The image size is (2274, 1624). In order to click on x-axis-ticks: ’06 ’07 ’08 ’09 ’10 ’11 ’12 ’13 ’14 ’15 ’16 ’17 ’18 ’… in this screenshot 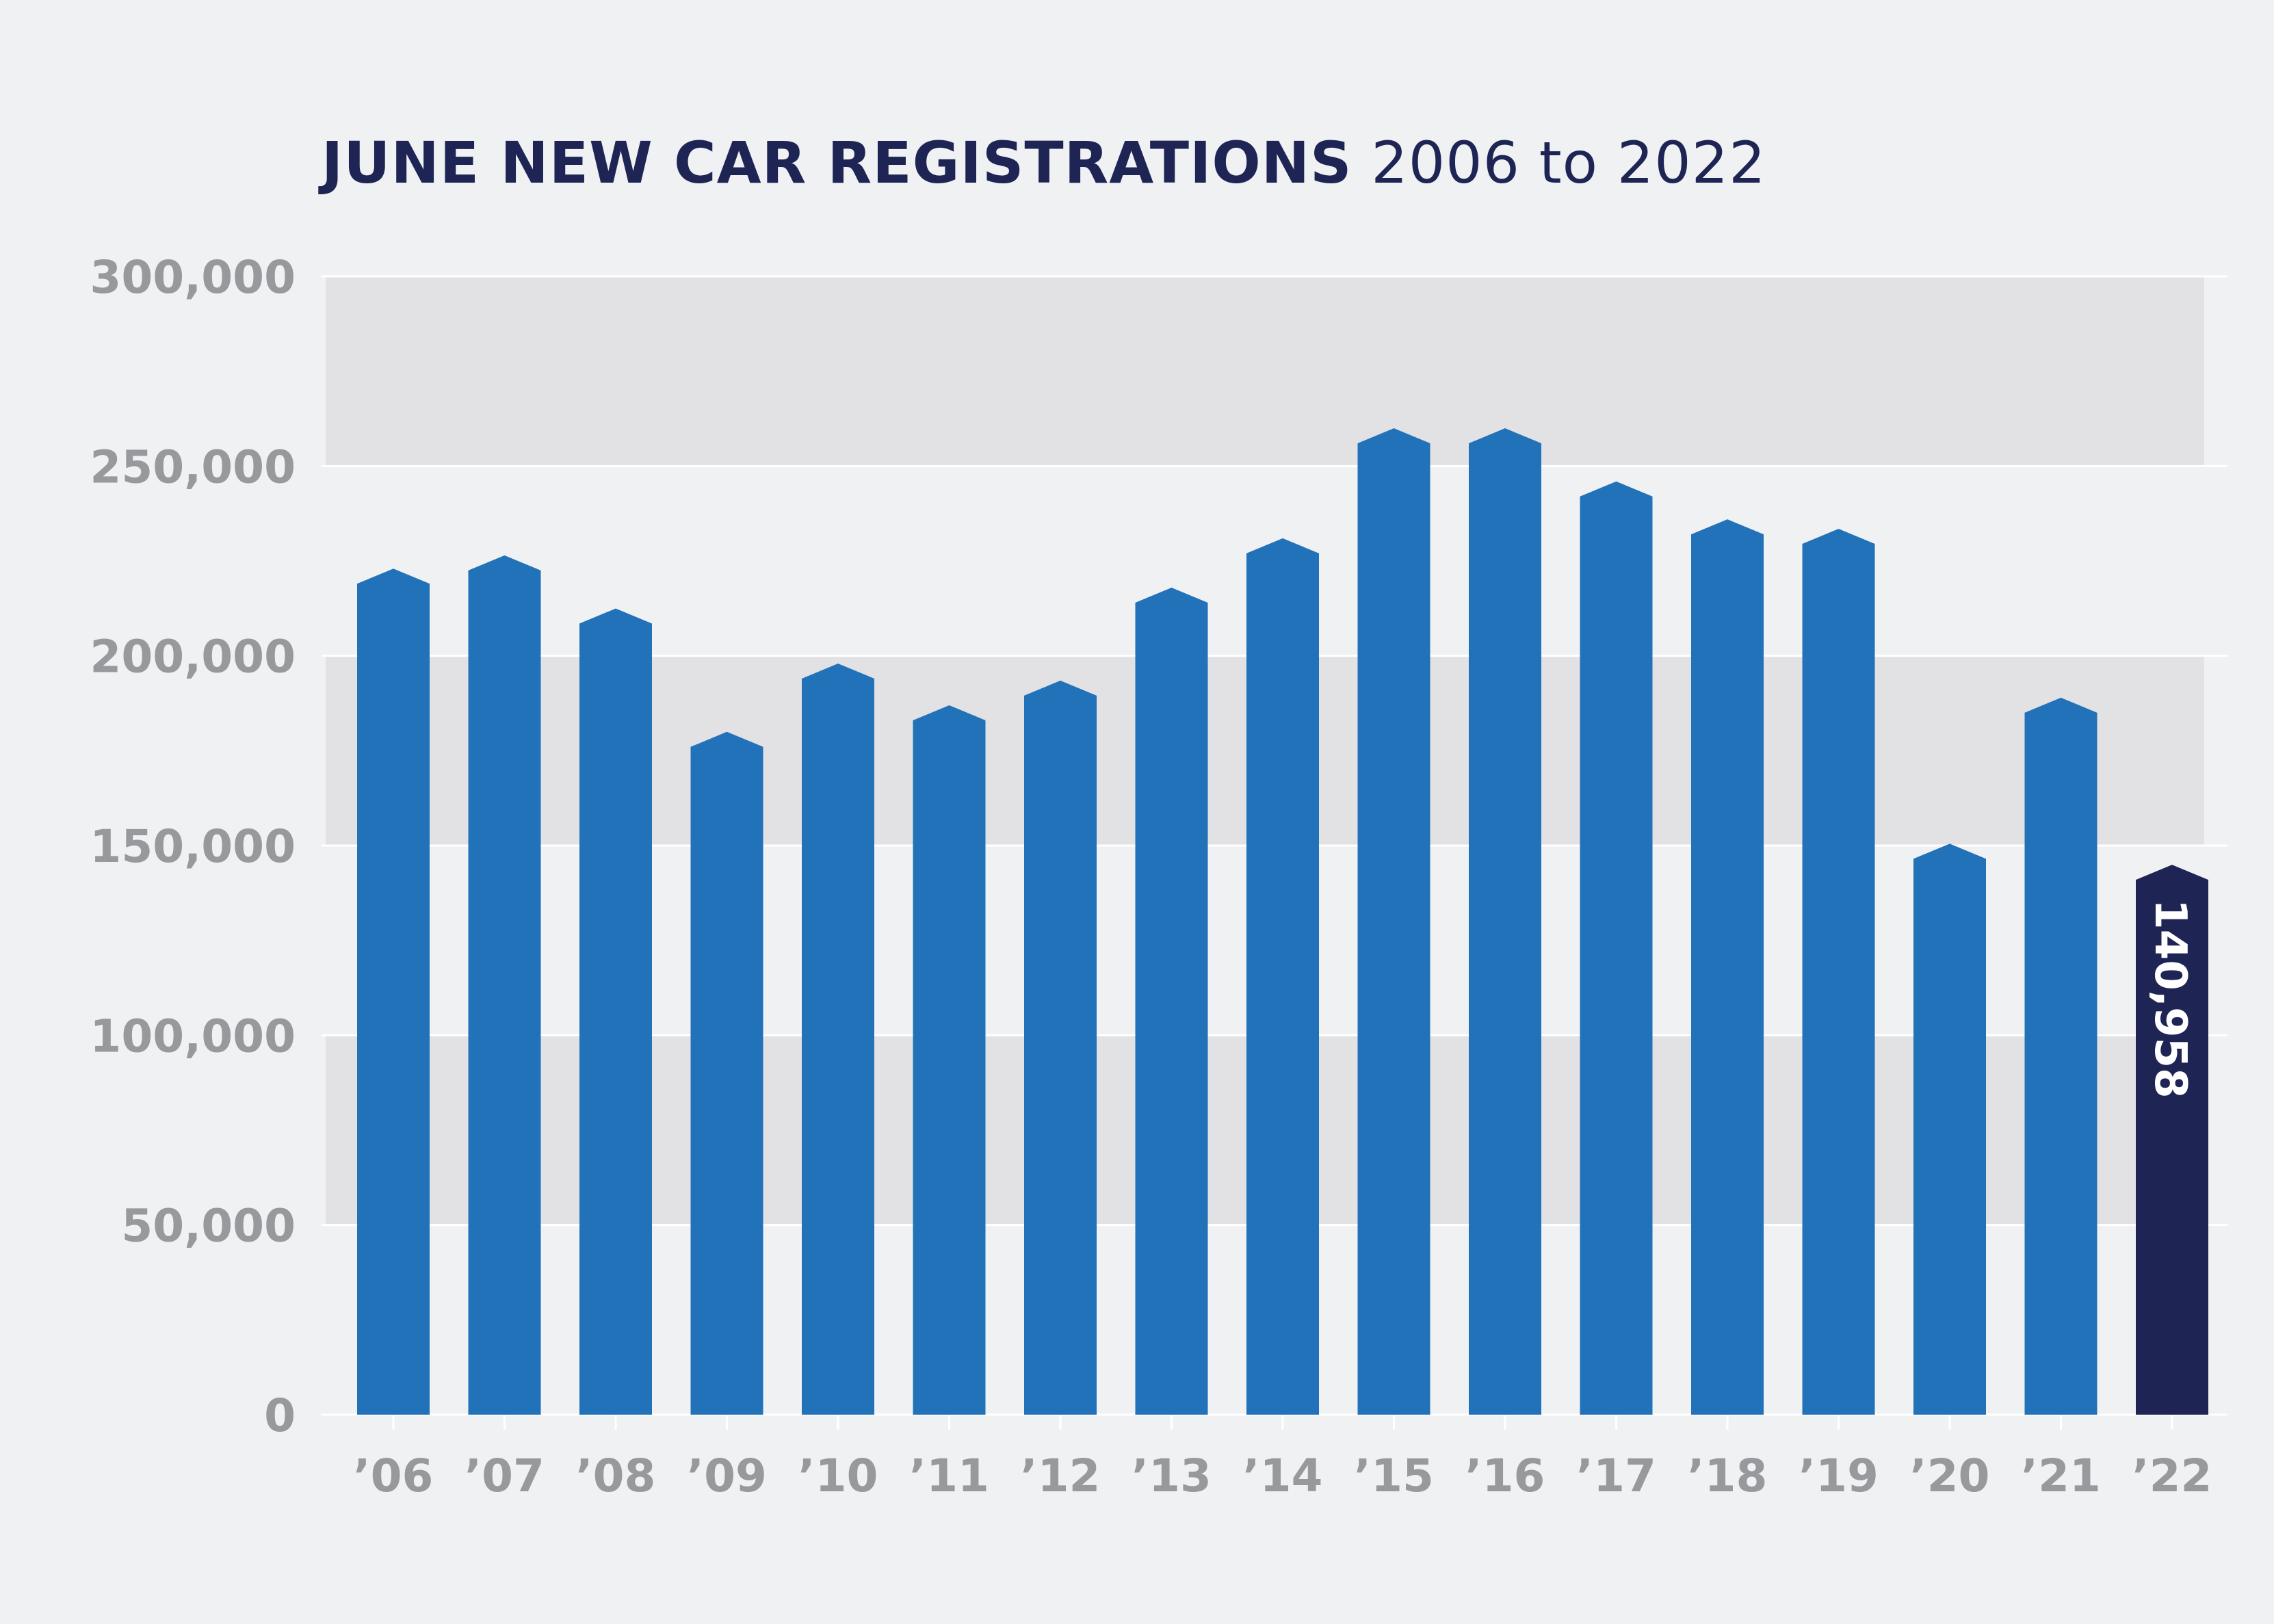, I will do `click(1283, 1476)`.